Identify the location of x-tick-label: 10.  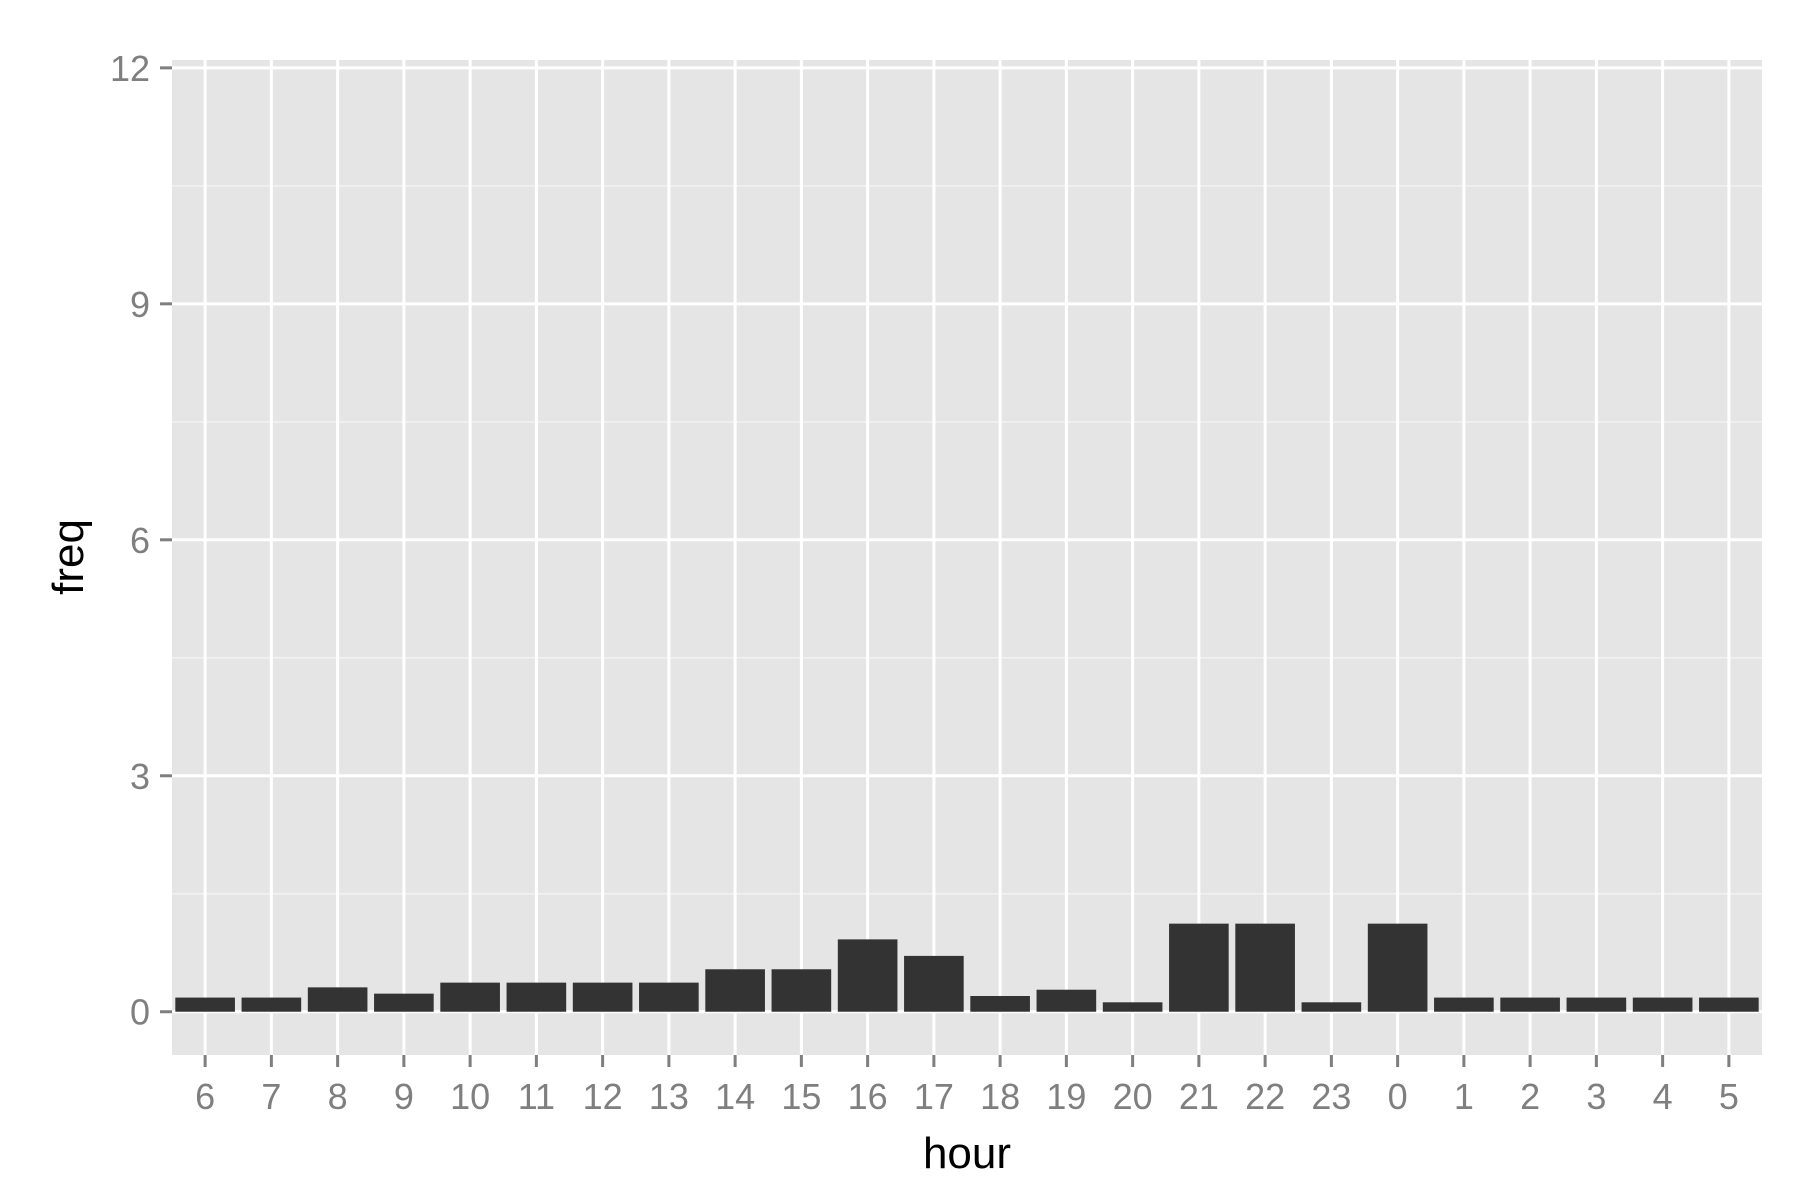
(470, 1096).